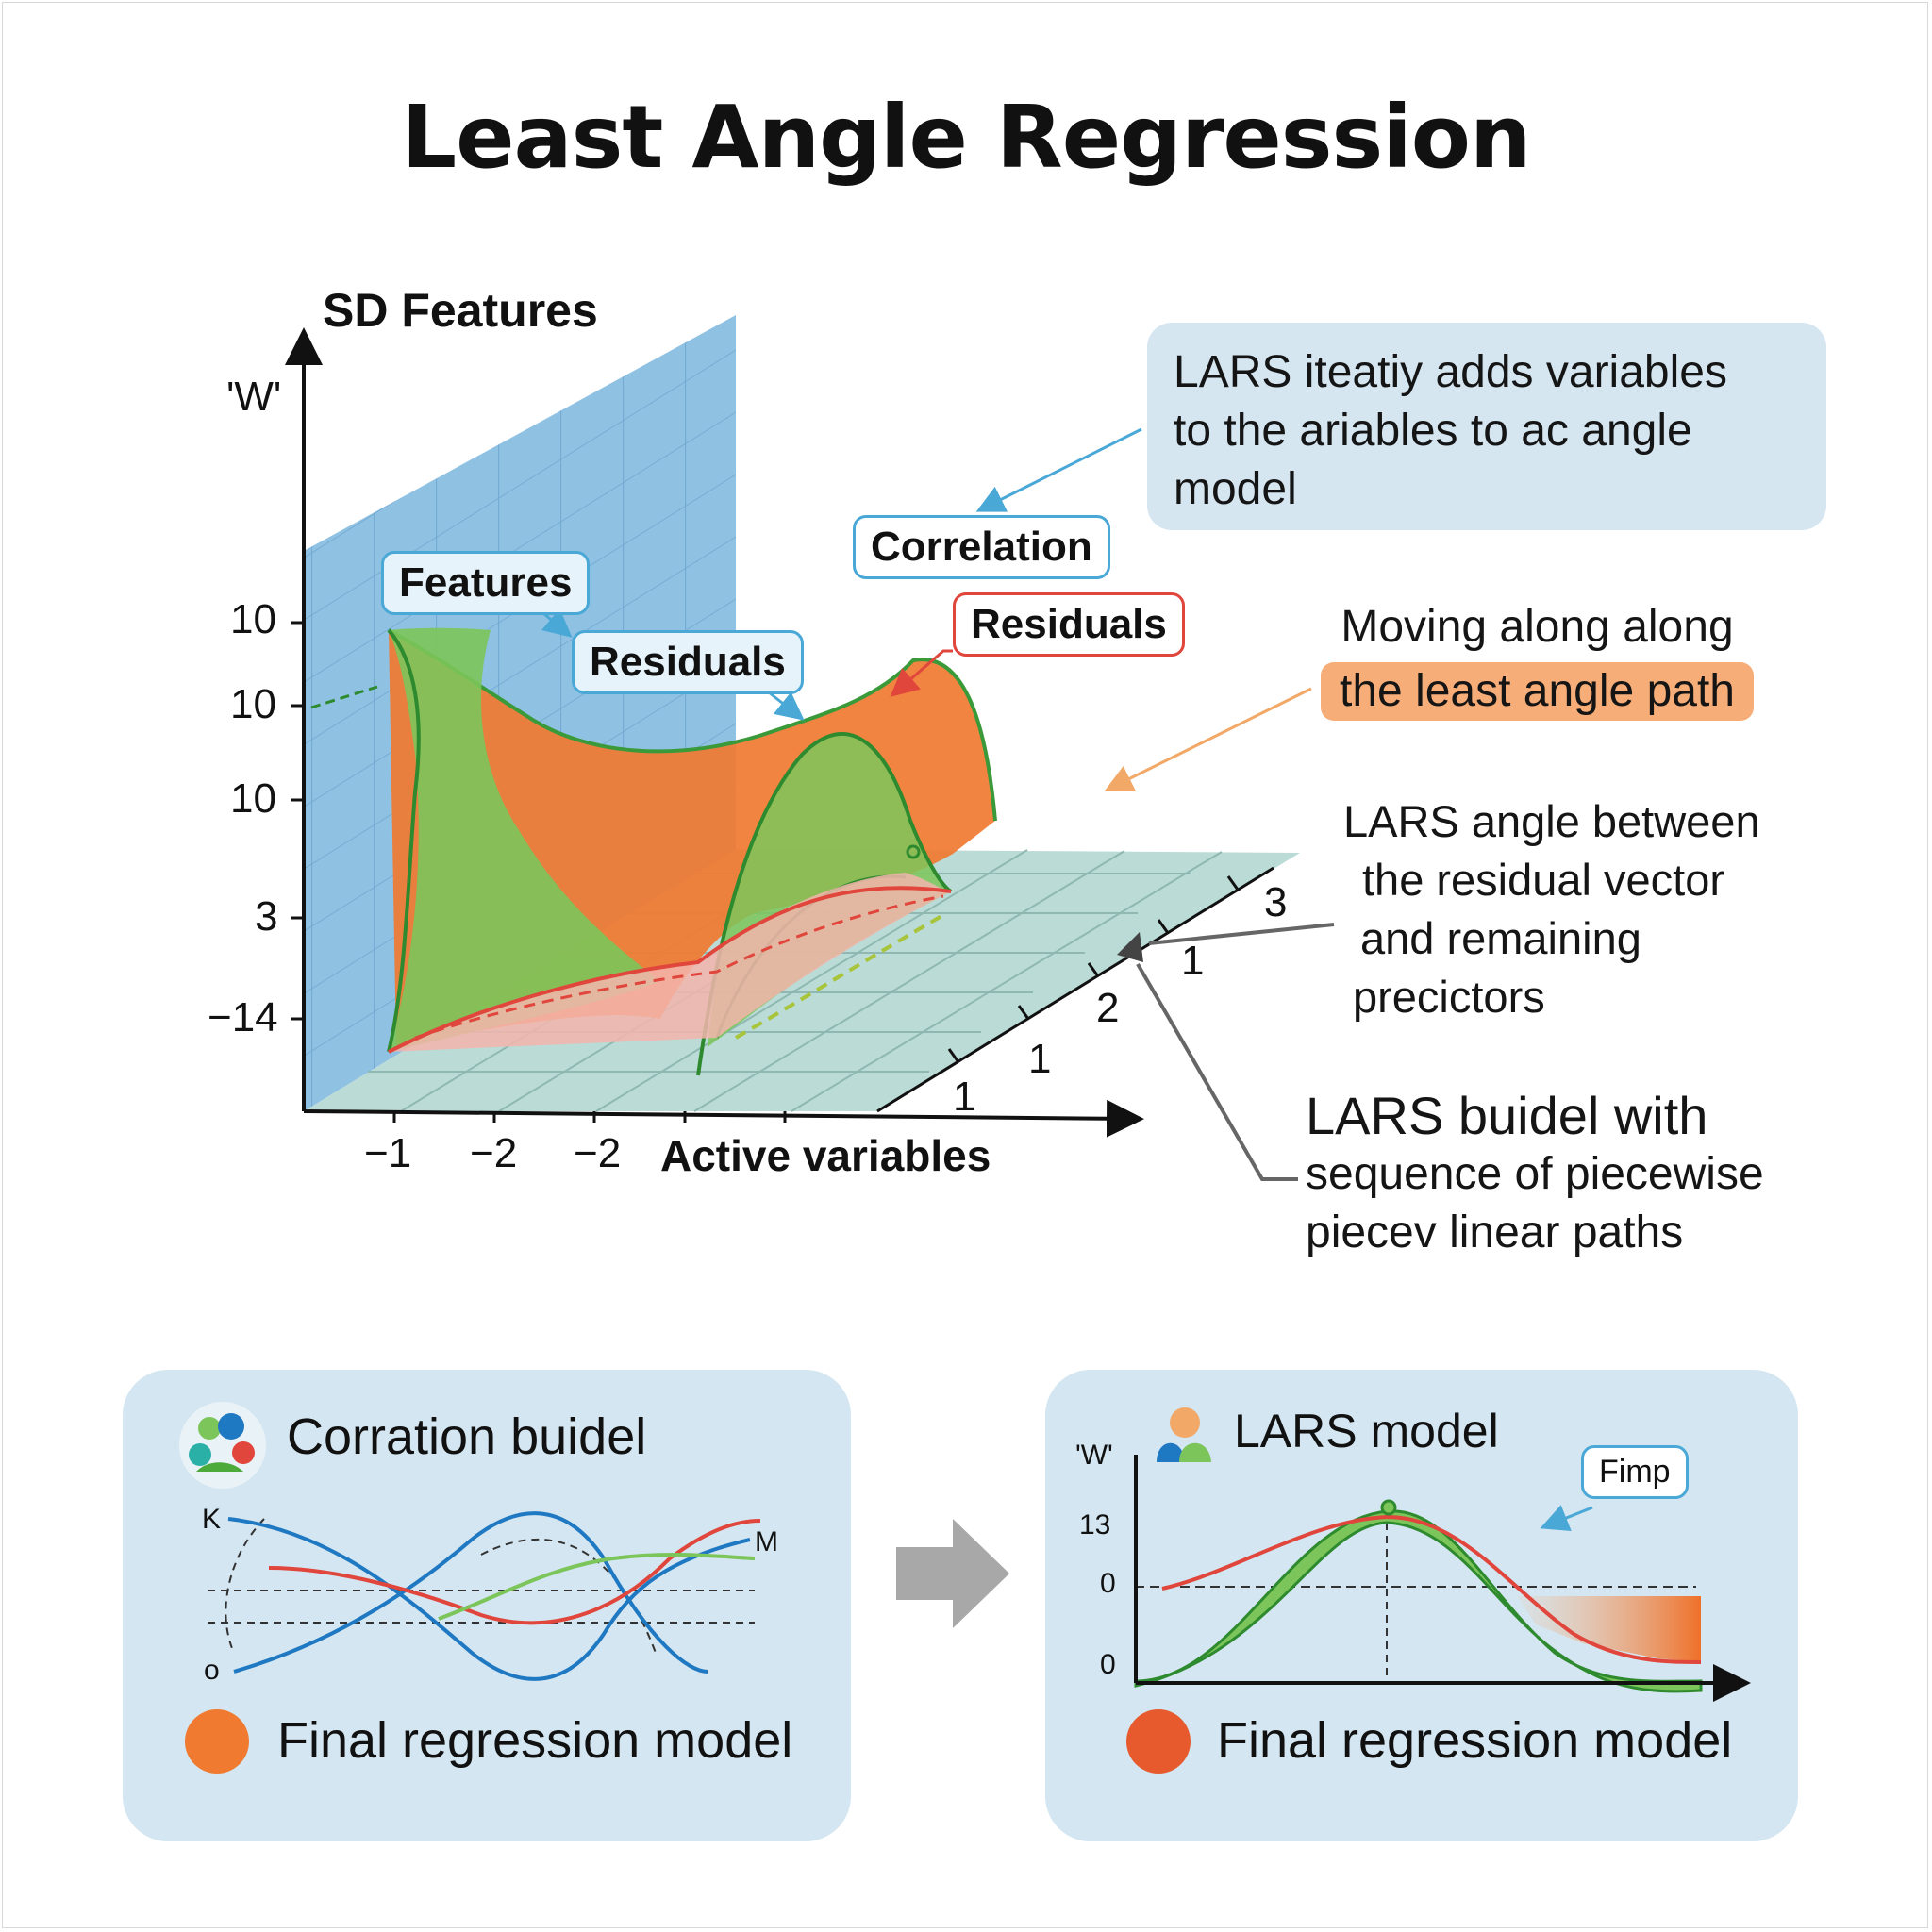 The image size is (1932, 1932). I want to click on x-tick-marks, so click(589, 1117).